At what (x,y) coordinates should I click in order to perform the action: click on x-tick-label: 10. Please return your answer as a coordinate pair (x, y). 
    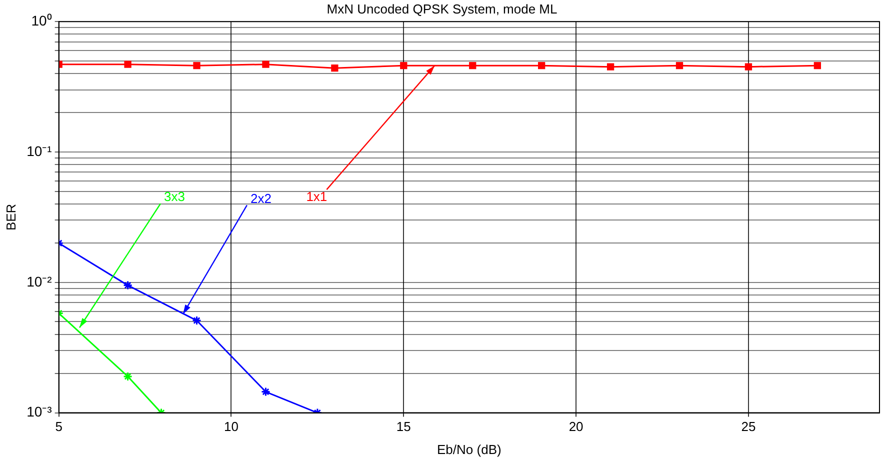
    Looking at the image, I should click on (231, 426).